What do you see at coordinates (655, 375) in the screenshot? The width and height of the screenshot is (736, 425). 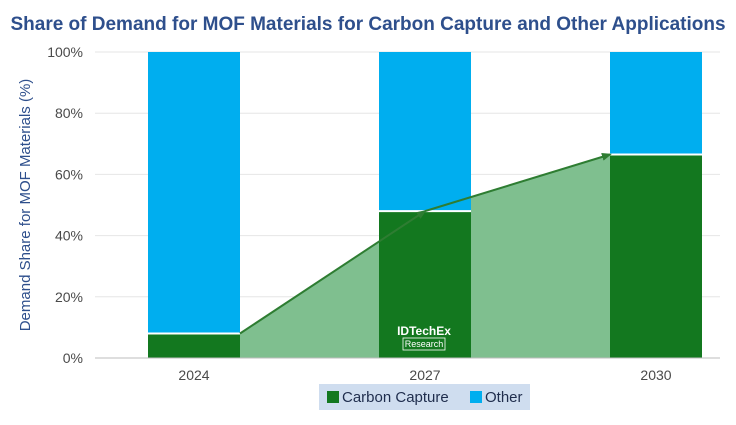 I see `x-tick-label: 2030` at bounding box center [655, 375].